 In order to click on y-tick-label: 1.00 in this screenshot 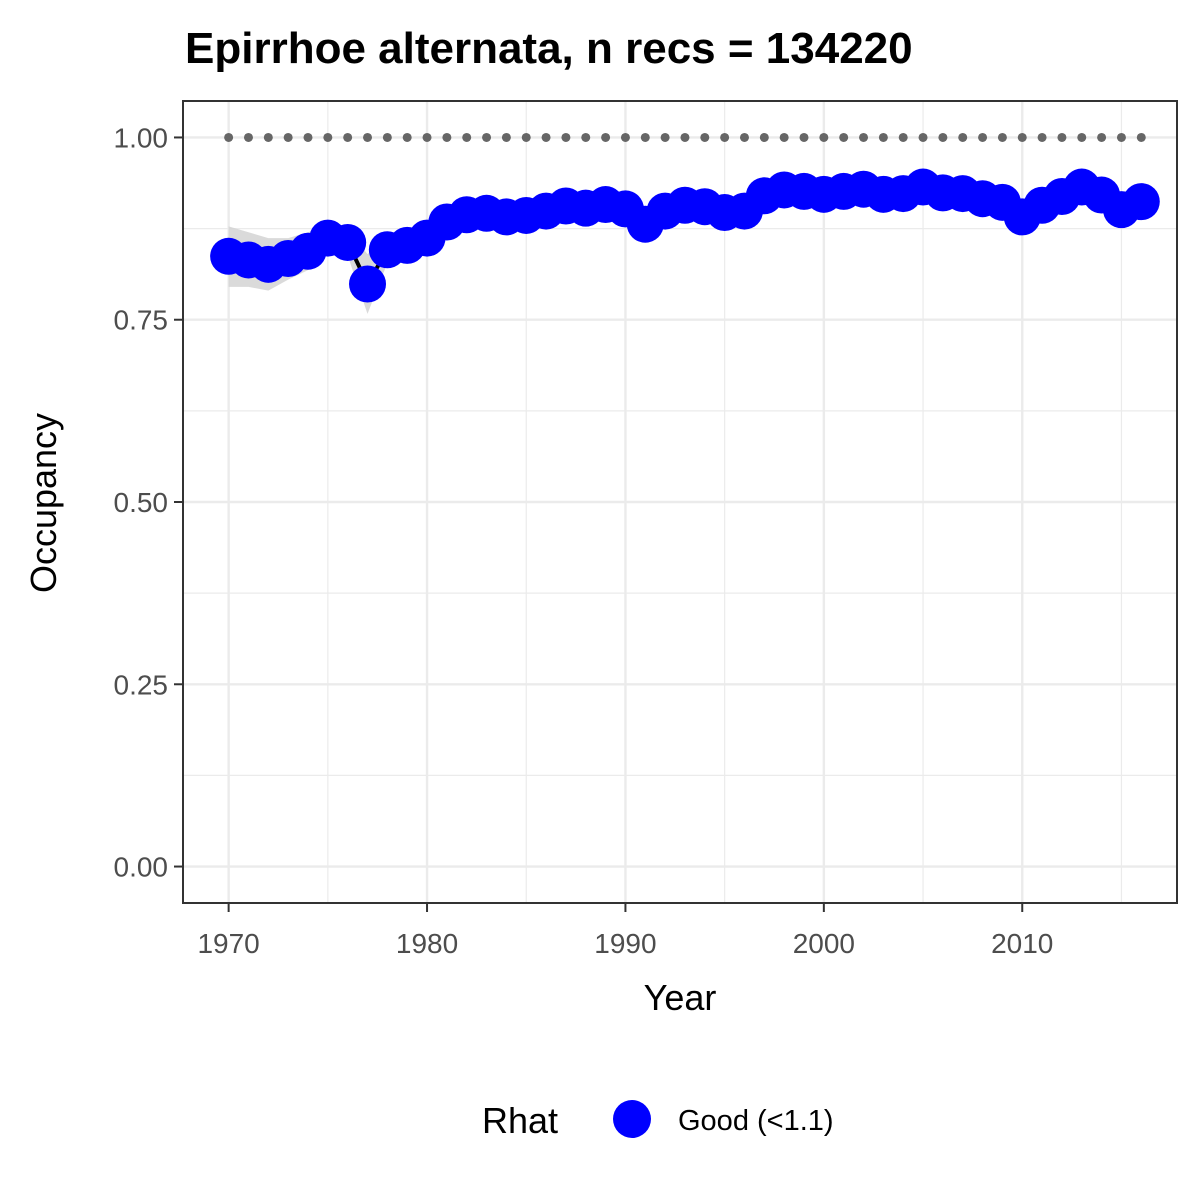, I will do `click(141, 137)`.